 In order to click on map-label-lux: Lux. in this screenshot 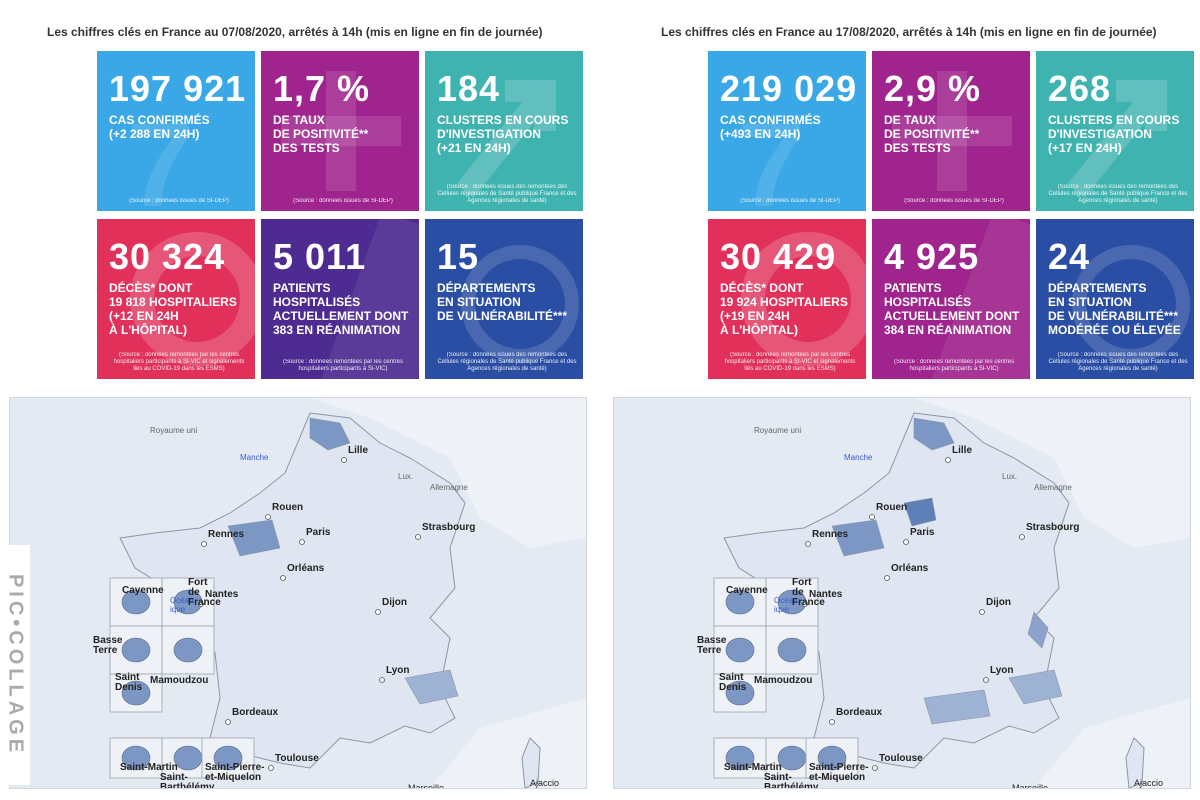, I will do `click(1010, 476)`.